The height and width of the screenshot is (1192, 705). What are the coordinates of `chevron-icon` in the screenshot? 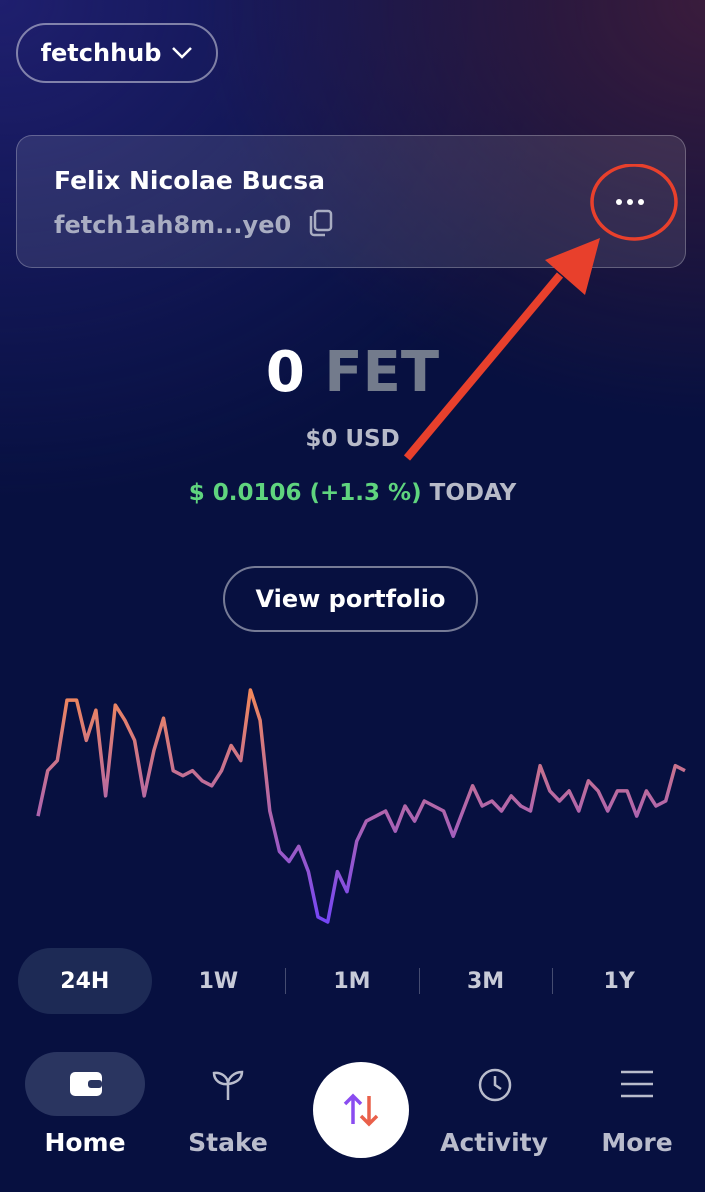 It's located at (182, 53).